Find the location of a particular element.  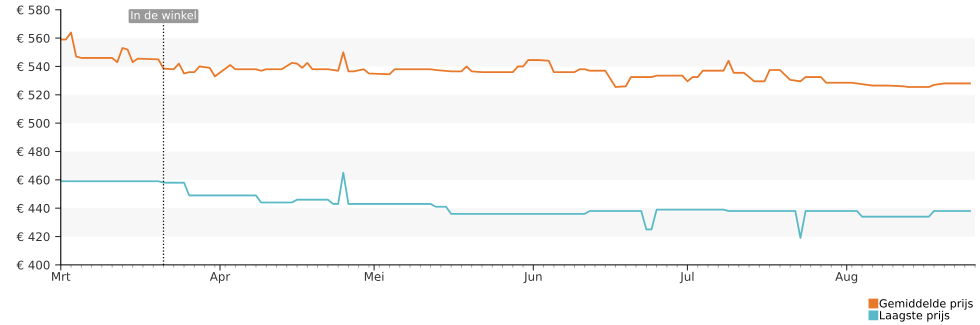

x-tick-label: Aug is located at coordinates (846, 278).